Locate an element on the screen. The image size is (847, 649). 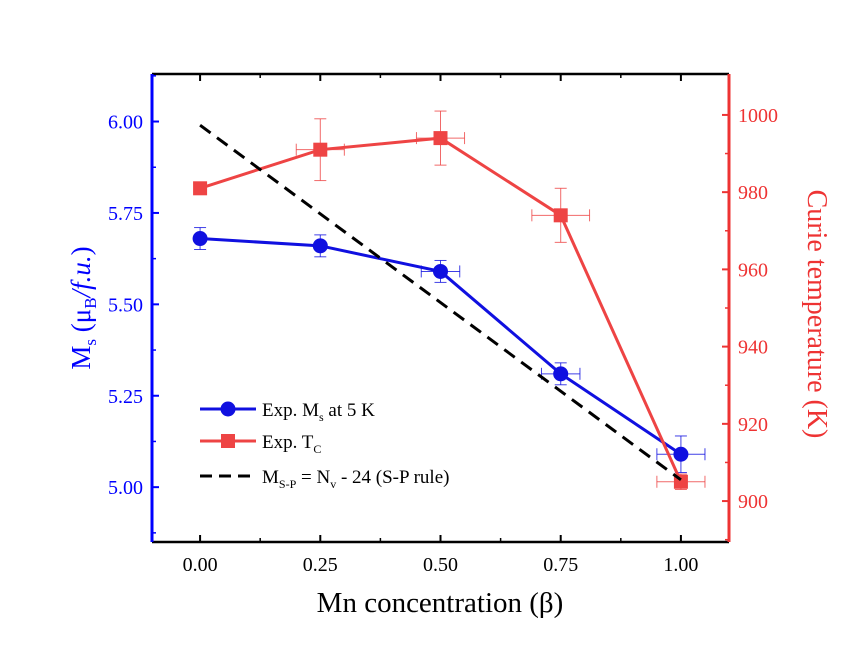
y-right-tick-label-2: 940 is located at coordinates (753, 348).